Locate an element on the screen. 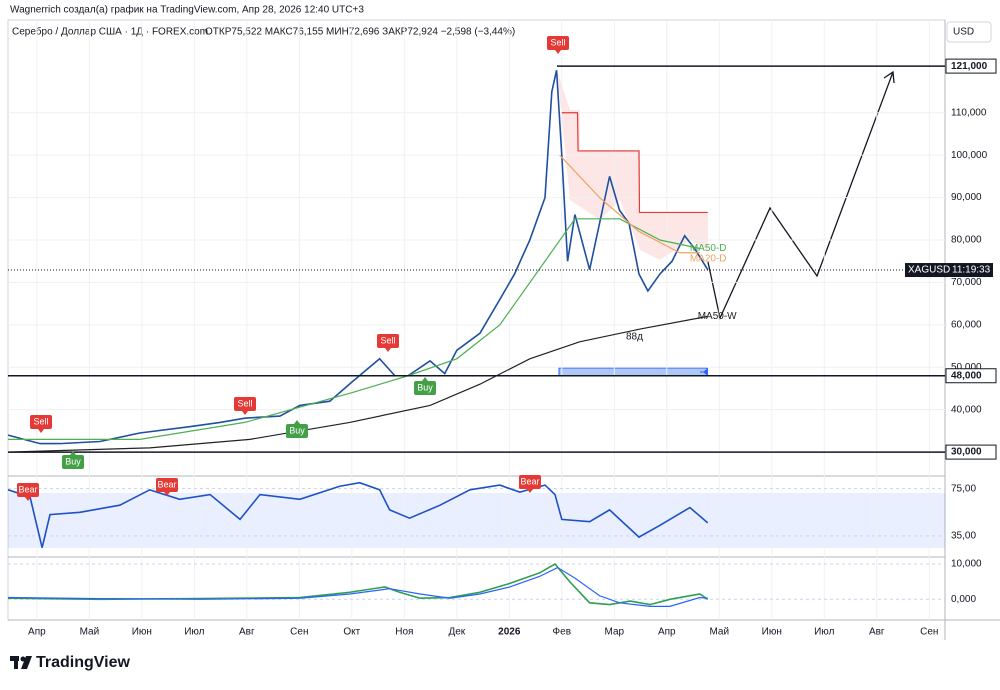 This screenshot has height=690, width=1000. y-tick-label: 110,000 is located at coordinates (969, 112).